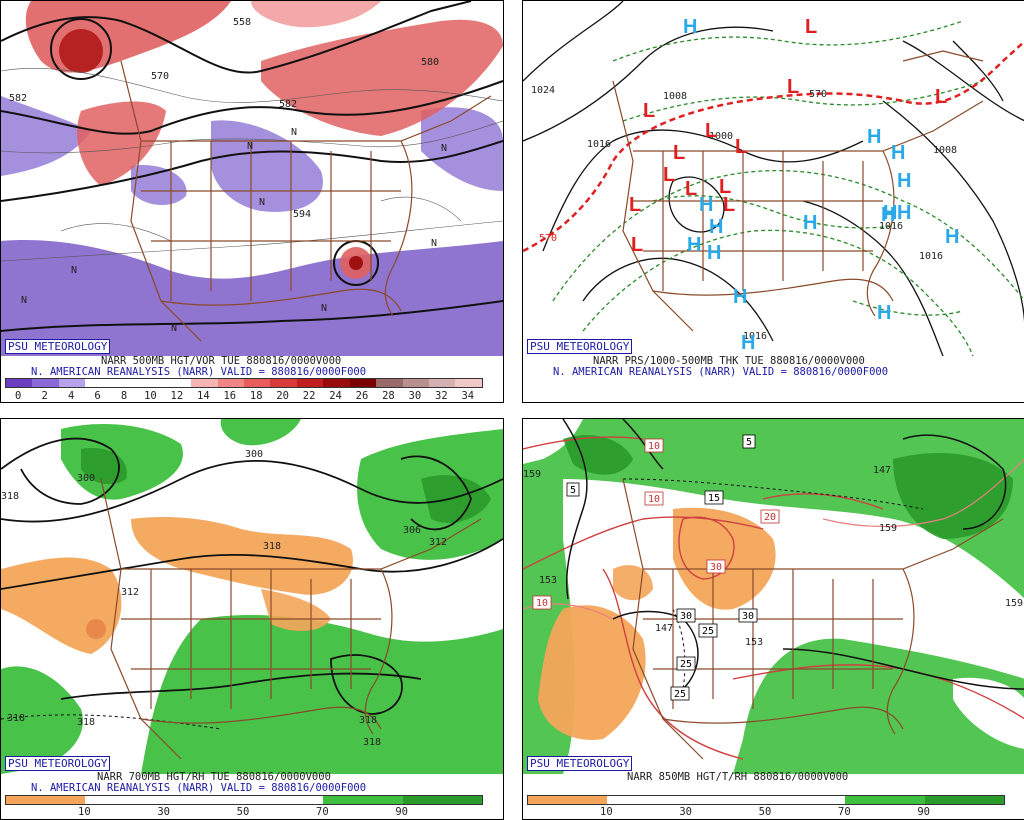  Describe the element at coordinates (714, 498) in the screenshot. I see `temperature-label: 15` at that location.